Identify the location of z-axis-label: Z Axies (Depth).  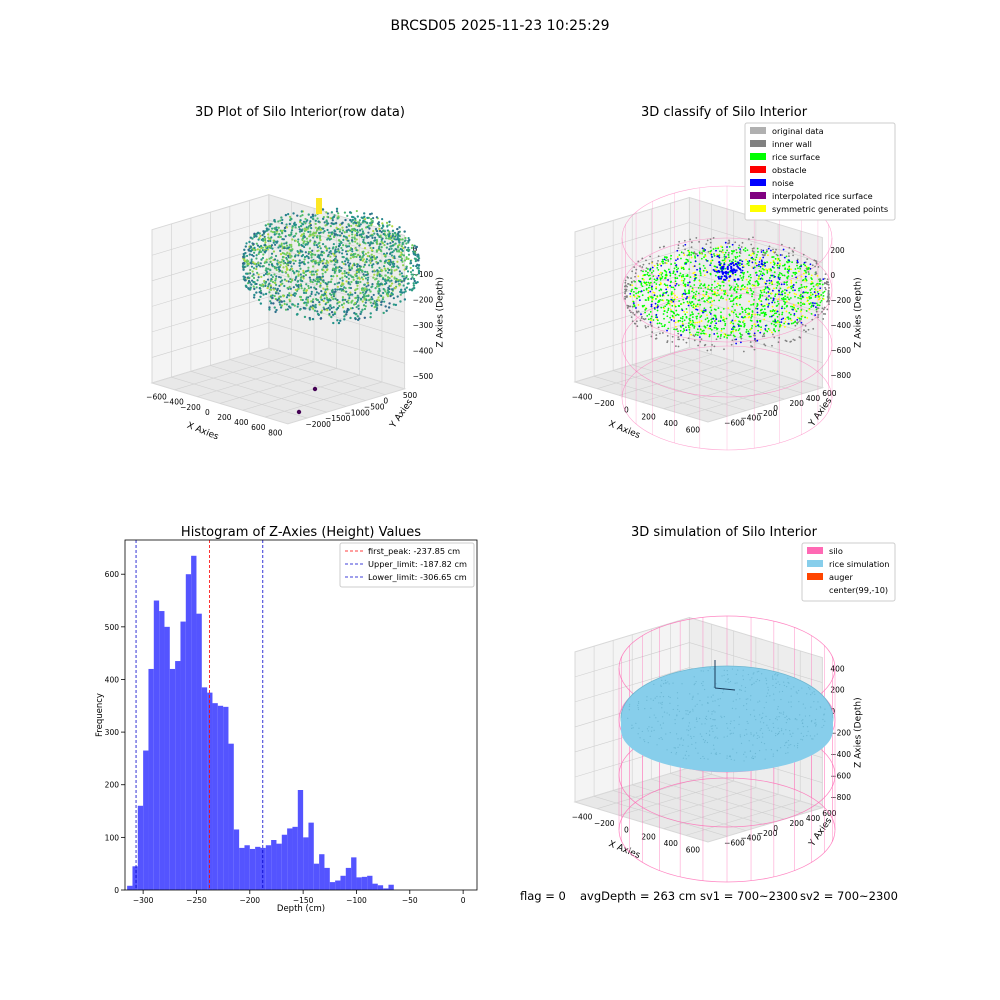
(858, 732).